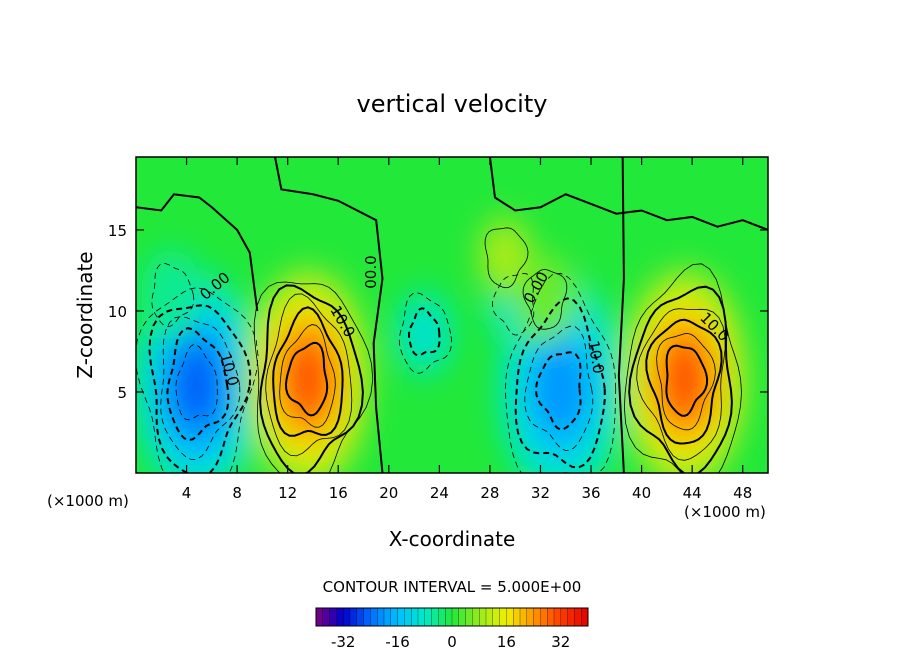  I want to click on x-tick-label: 8, so click(237, 493).